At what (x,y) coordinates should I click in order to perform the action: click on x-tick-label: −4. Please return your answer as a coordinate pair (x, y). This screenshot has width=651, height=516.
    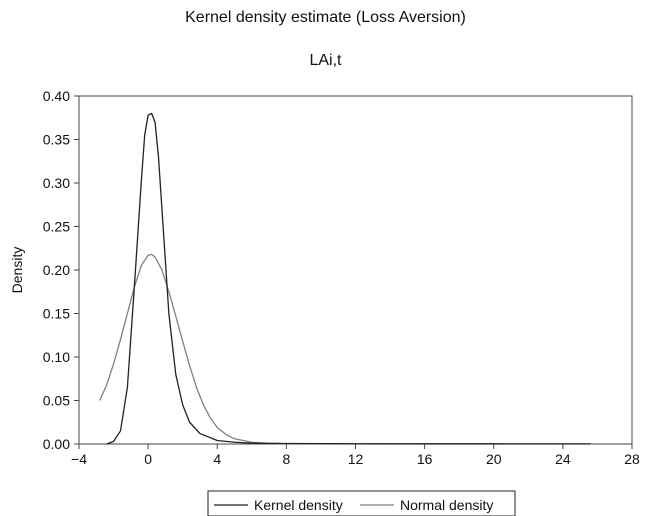
    Looking at the image, I should click on (79, 459).